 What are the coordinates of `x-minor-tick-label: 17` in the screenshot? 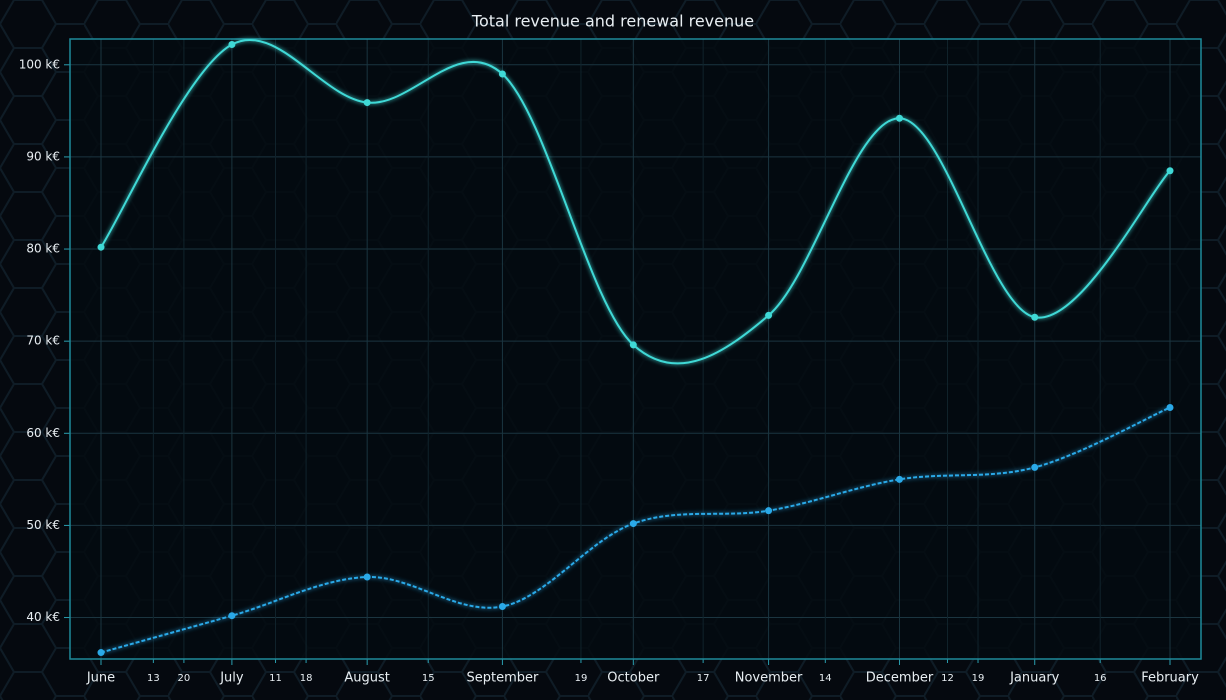 It's located at (703, 678).